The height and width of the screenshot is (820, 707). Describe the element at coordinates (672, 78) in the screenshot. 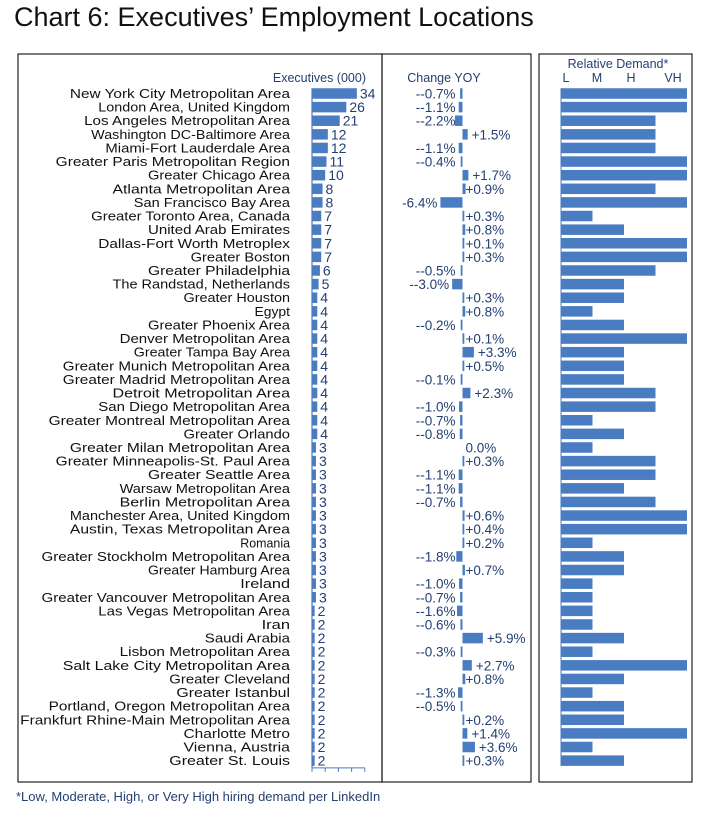

I see `demand-level-label-vh: VH` at that location.